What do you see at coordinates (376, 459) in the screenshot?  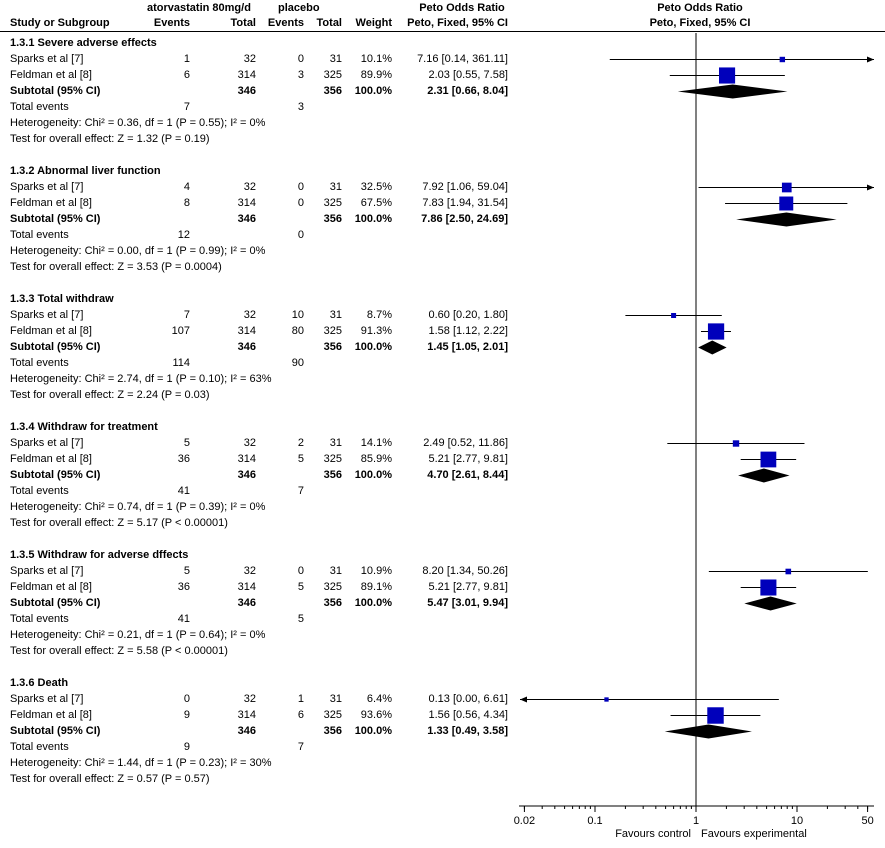 I see `study-weight: 85.9%` at bounding box center [376, 459].